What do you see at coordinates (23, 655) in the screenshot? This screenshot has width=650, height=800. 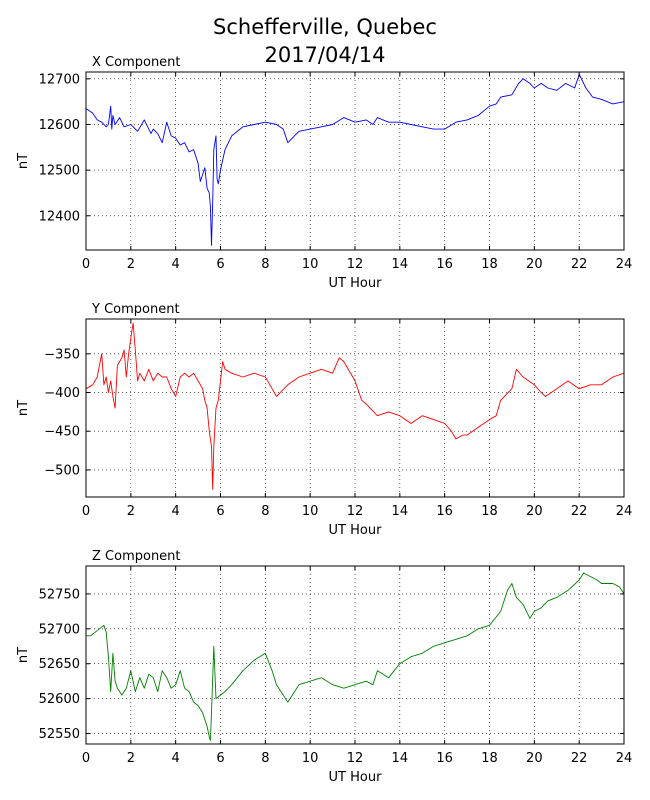 I see `z-y-axis-label: nT` at bounding box center [23, 655].